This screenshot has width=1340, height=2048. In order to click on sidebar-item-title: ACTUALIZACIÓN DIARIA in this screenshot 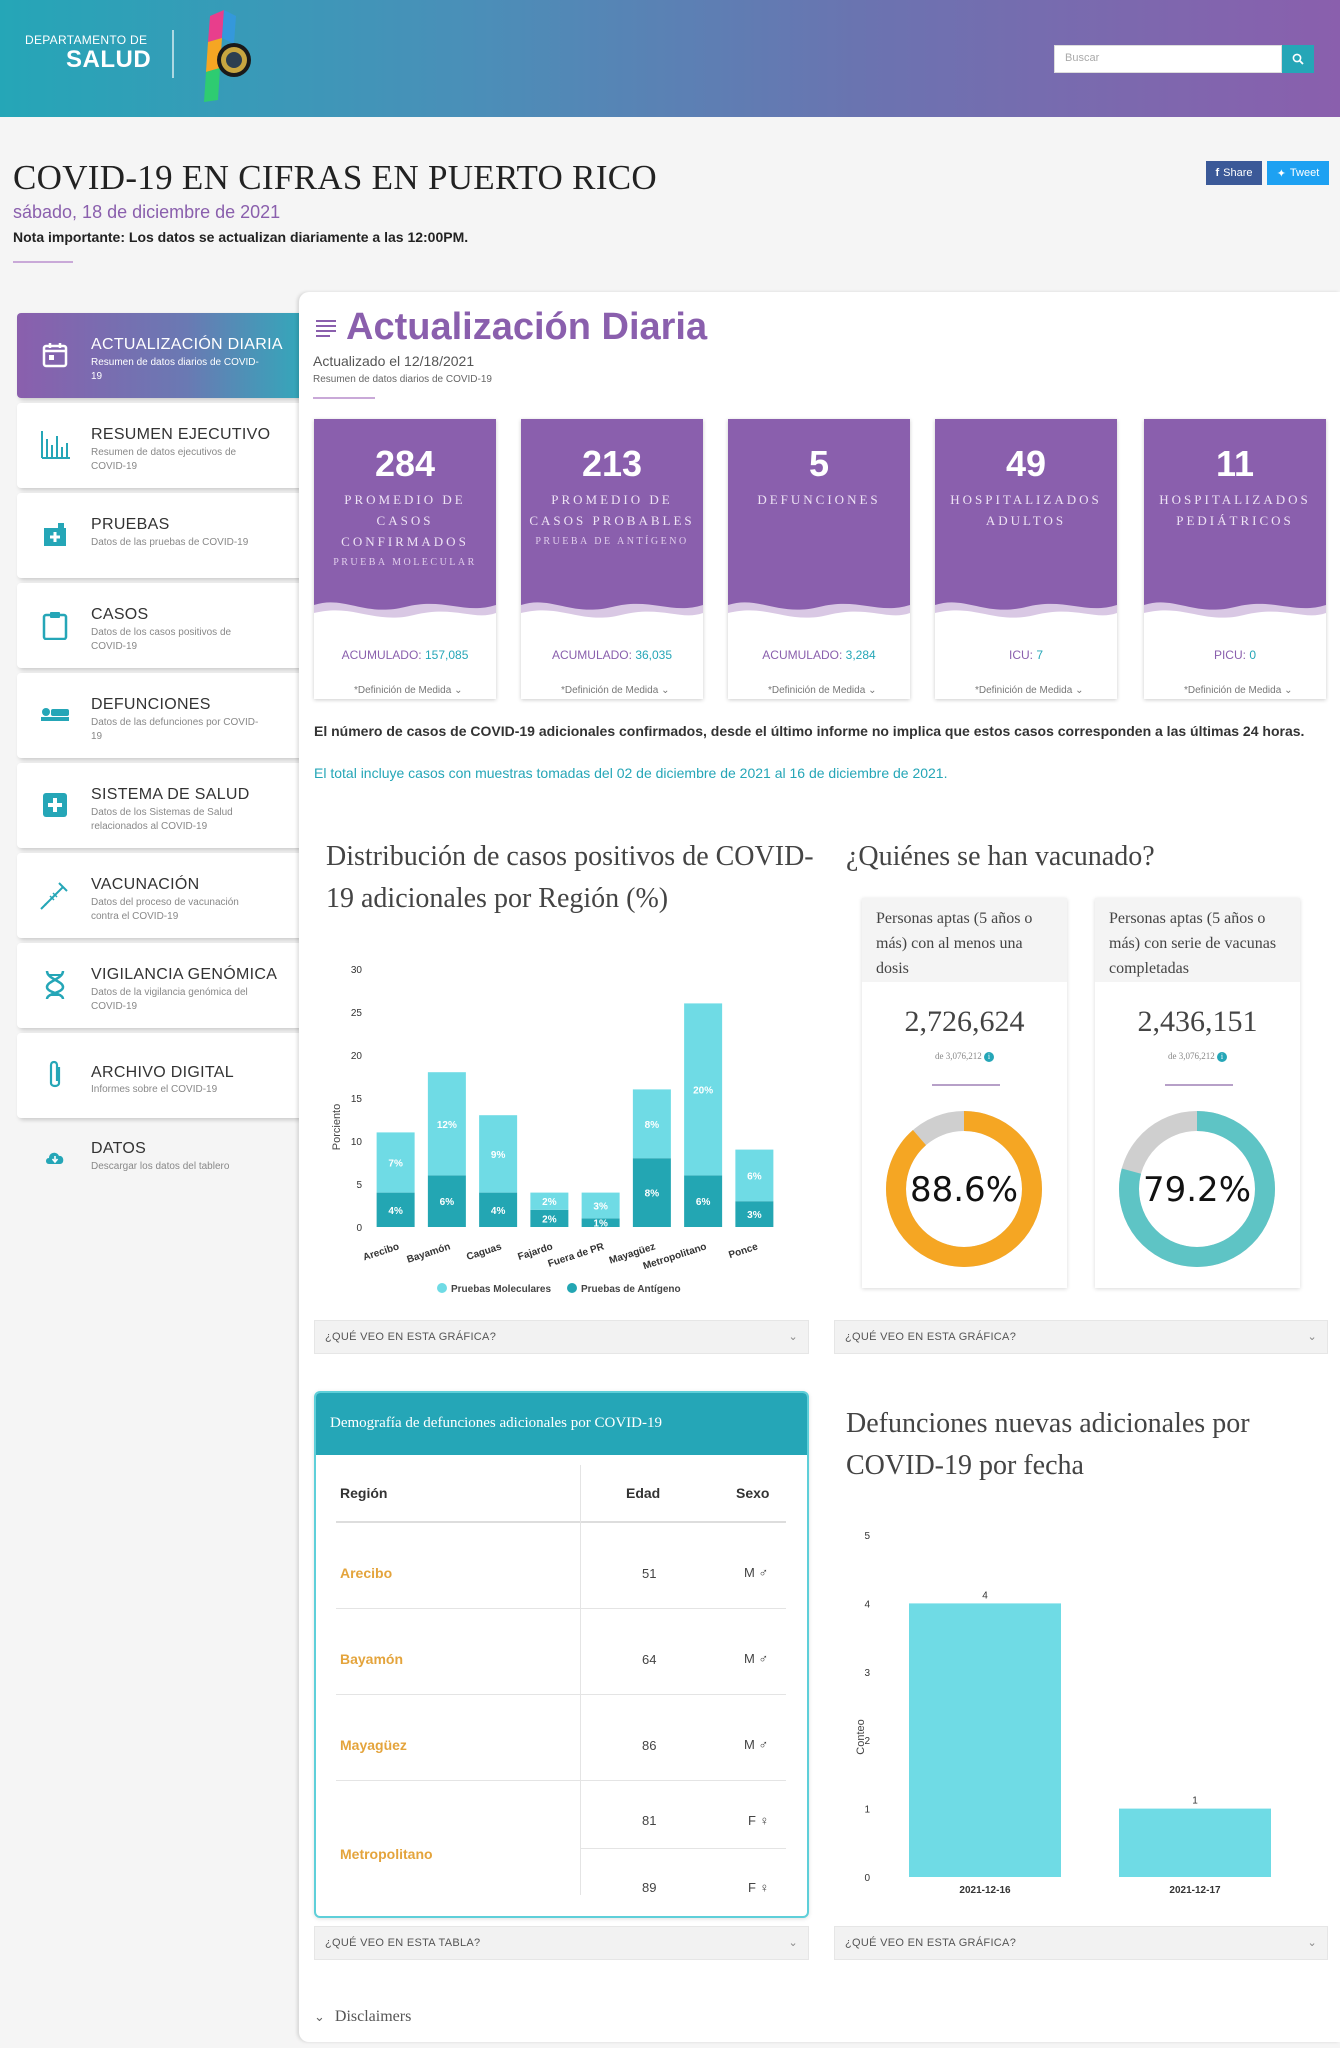, I will do `click(187, 344)`.